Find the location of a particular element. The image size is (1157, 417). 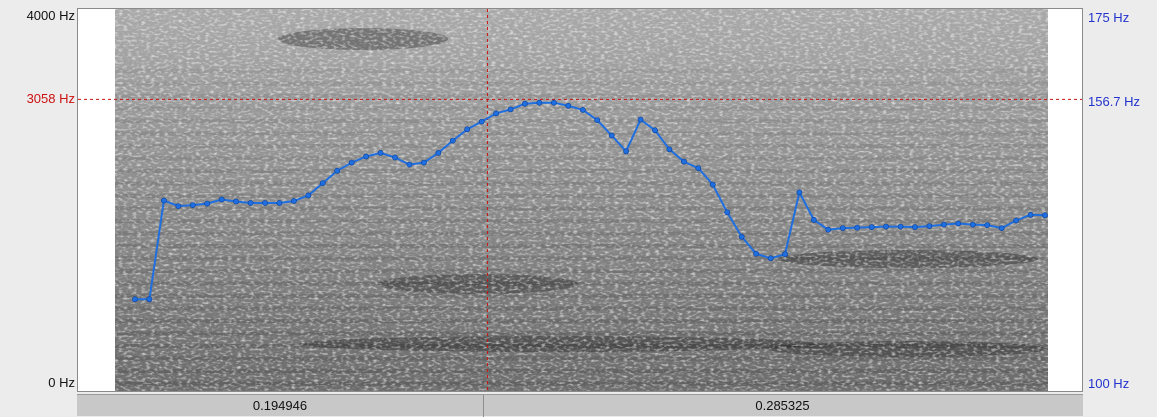

freq-axis-max-label: 4000 Hz is located at coordinates (50, 15).